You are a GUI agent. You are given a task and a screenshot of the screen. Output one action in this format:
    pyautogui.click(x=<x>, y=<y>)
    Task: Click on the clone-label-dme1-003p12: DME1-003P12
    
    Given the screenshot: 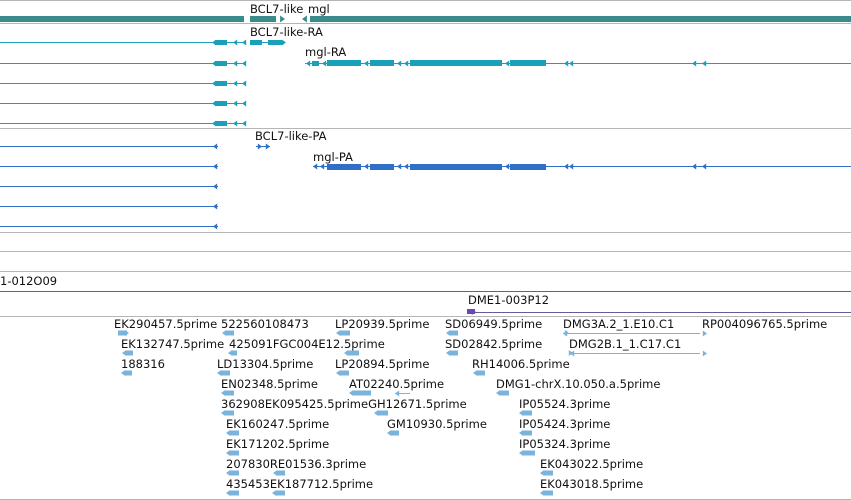 What is the action you would take?
    pyautogui.click(x=509, y=300)
    